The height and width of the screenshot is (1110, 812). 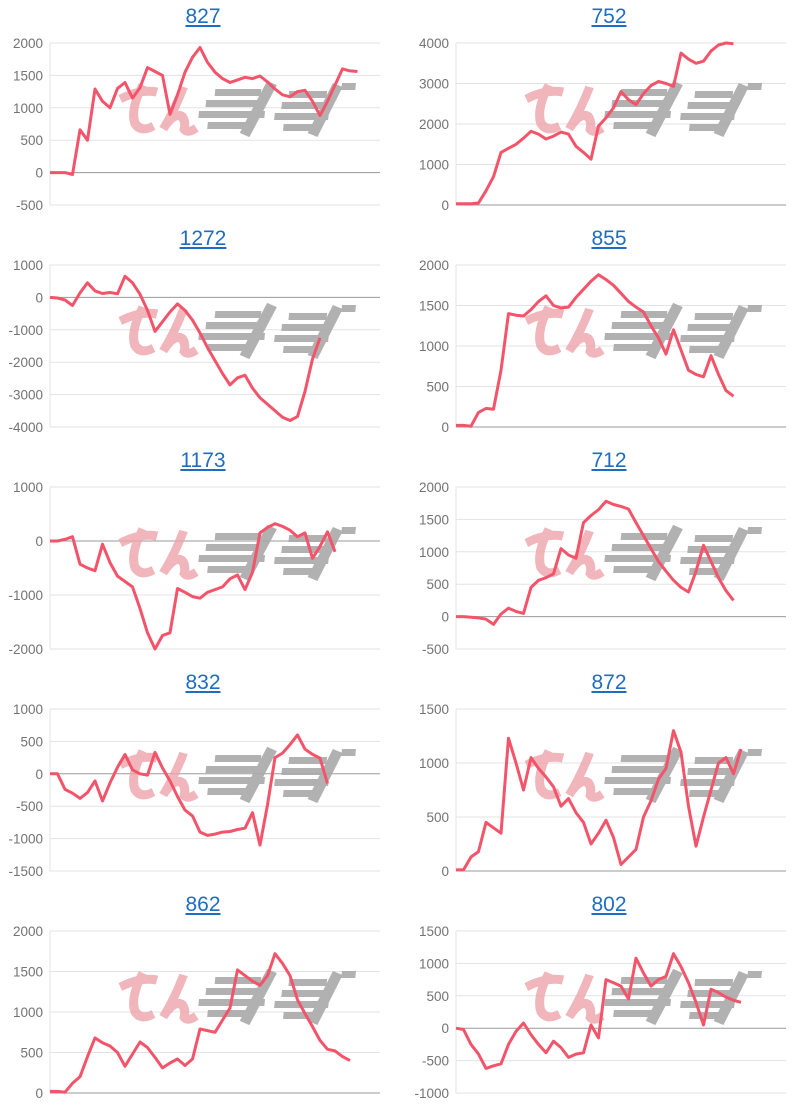 I want to click on line-chart-svg: 1000 0 -1000 -2000 -3000 -4000, so click(x=194, y=347).